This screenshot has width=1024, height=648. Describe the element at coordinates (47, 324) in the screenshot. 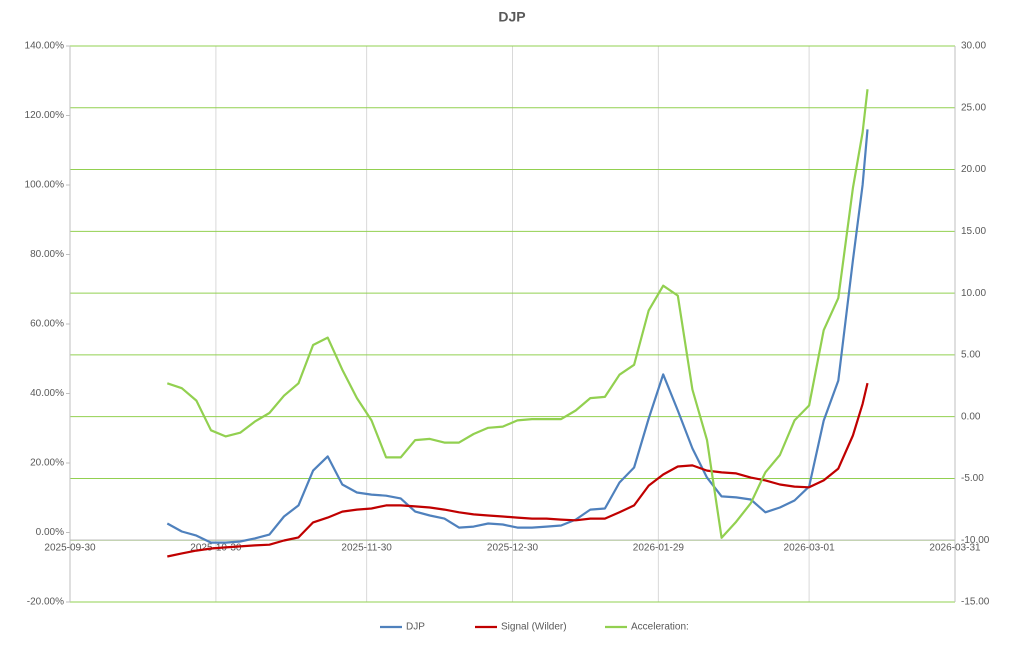

I see `y-tick-label: 60.00%` at that location.